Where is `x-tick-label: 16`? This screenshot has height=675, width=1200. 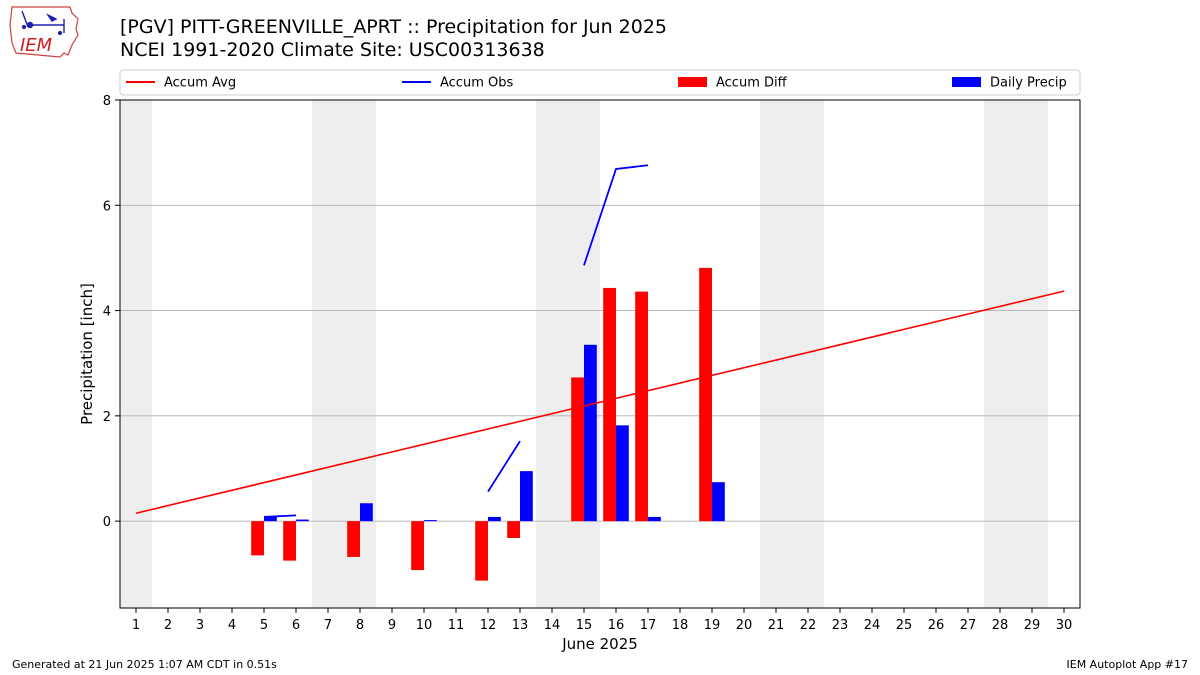 x-tick-label: 16 is located at coordinates (616, 625).